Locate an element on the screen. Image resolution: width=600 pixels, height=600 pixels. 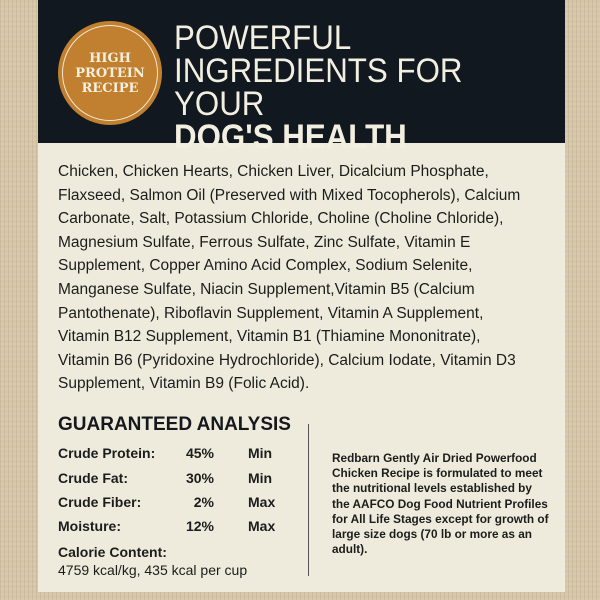
row-label: Moisture: is located at coordinates (89, 526).